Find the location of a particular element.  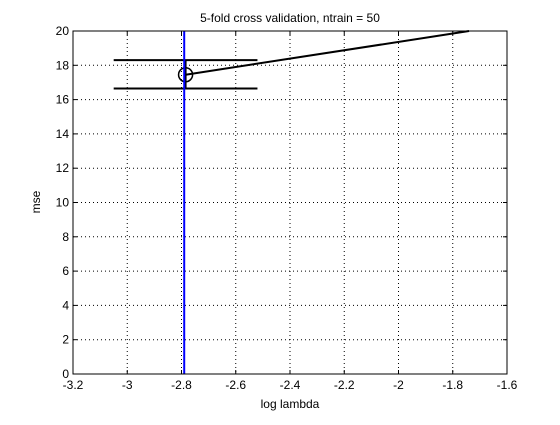

y-tick-label: 20 is located at coordinates (63, 31).